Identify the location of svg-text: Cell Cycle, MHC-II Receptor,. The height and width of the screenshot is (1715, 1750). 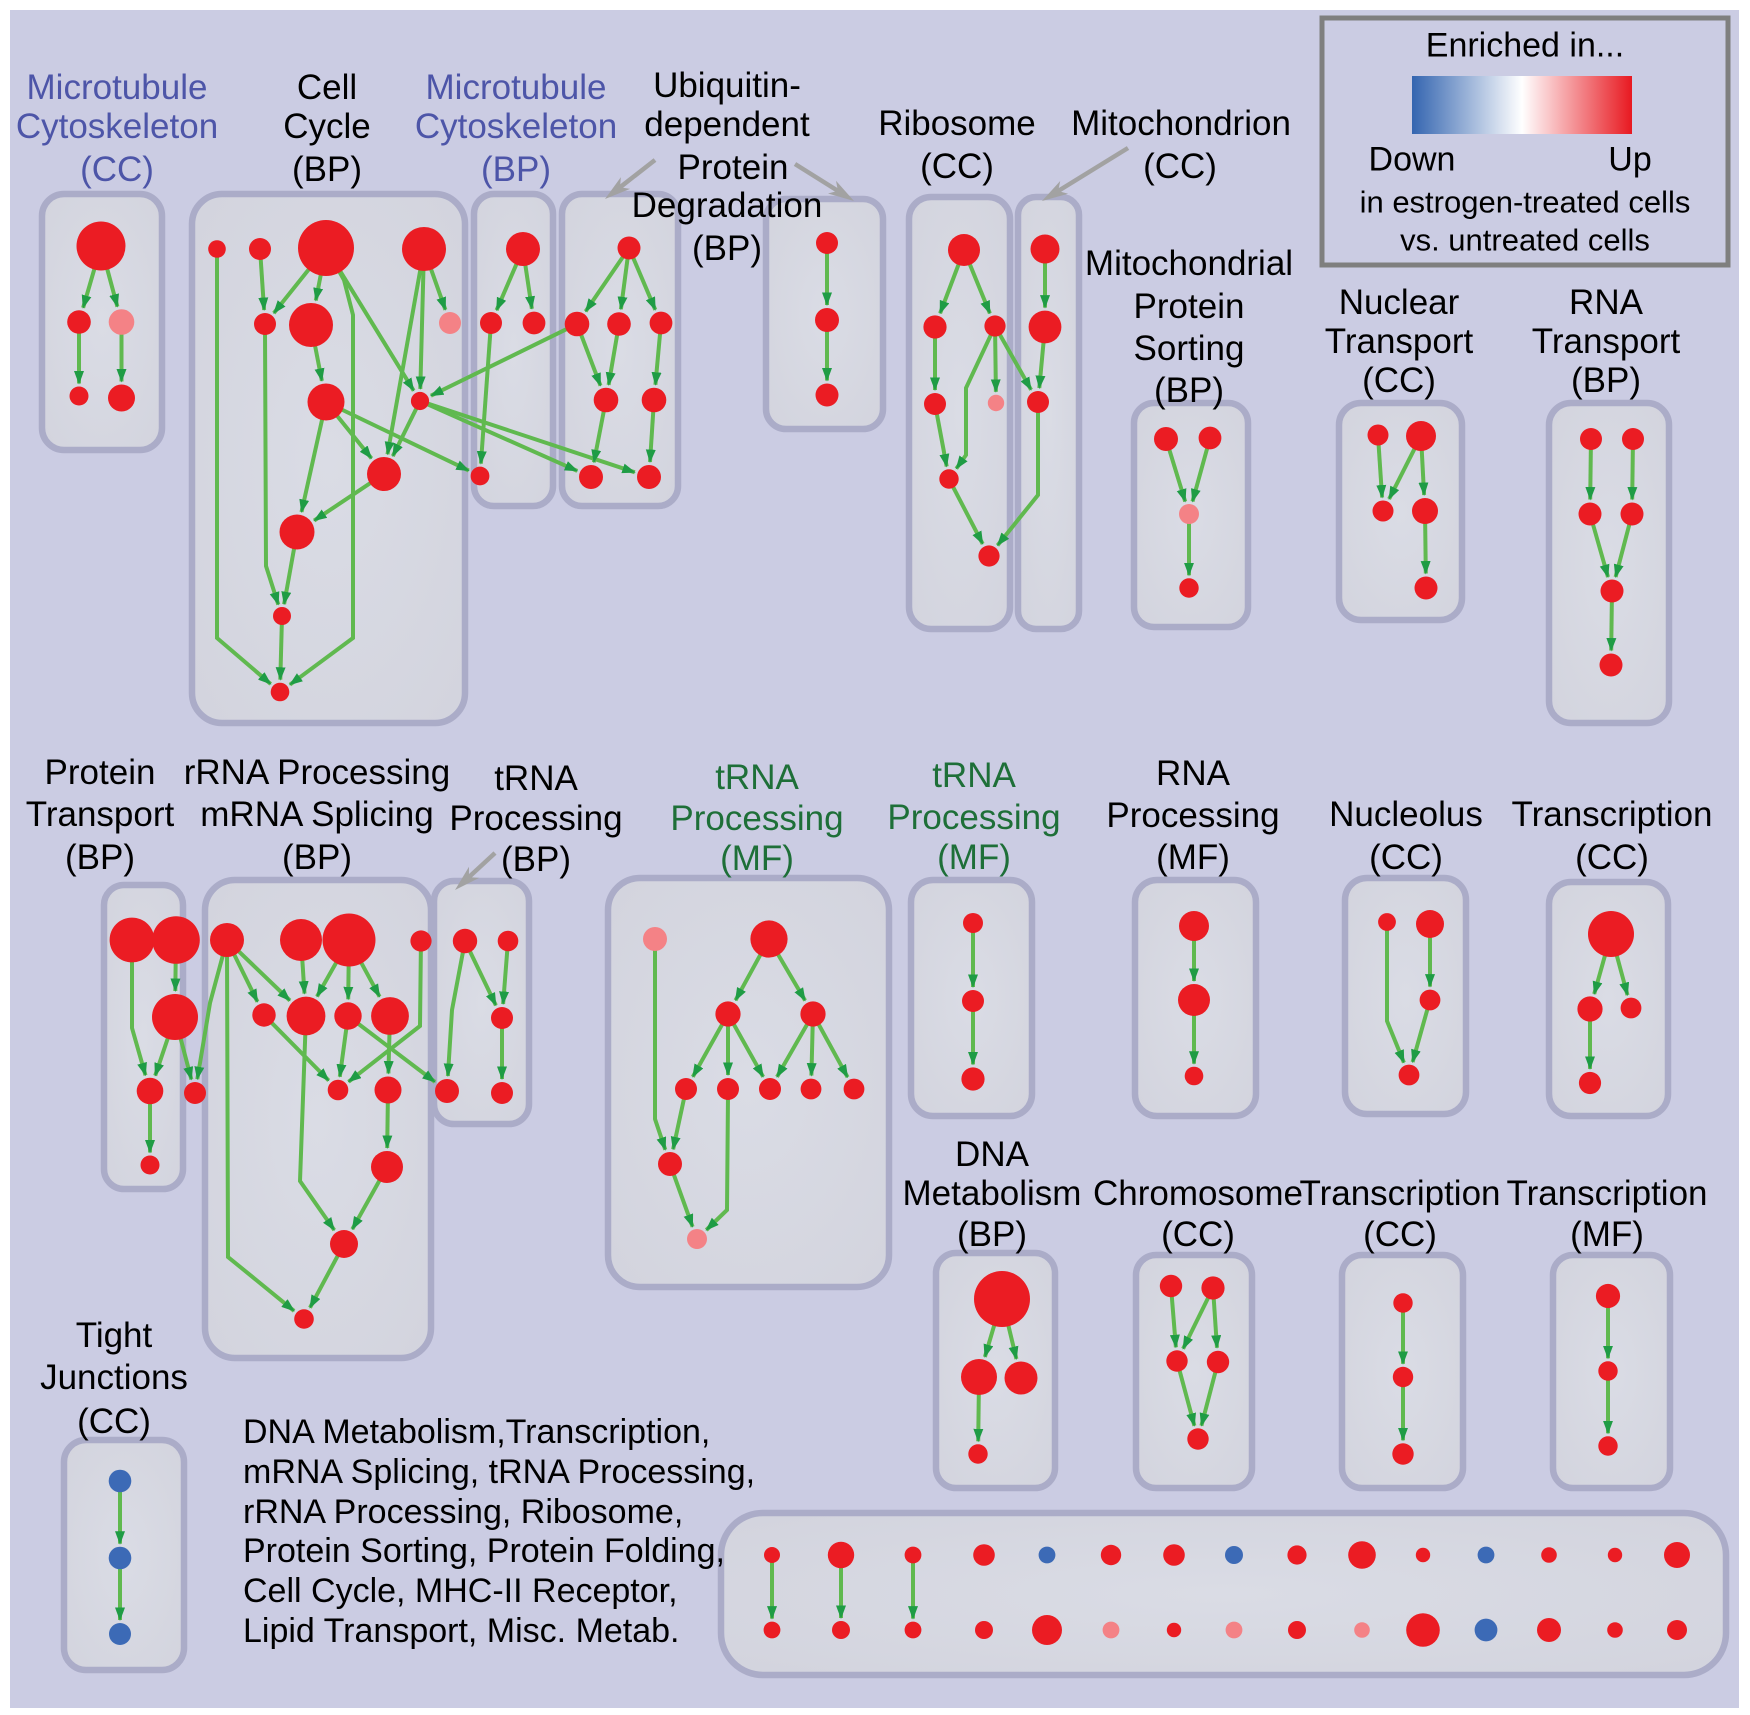
(460, 1591).